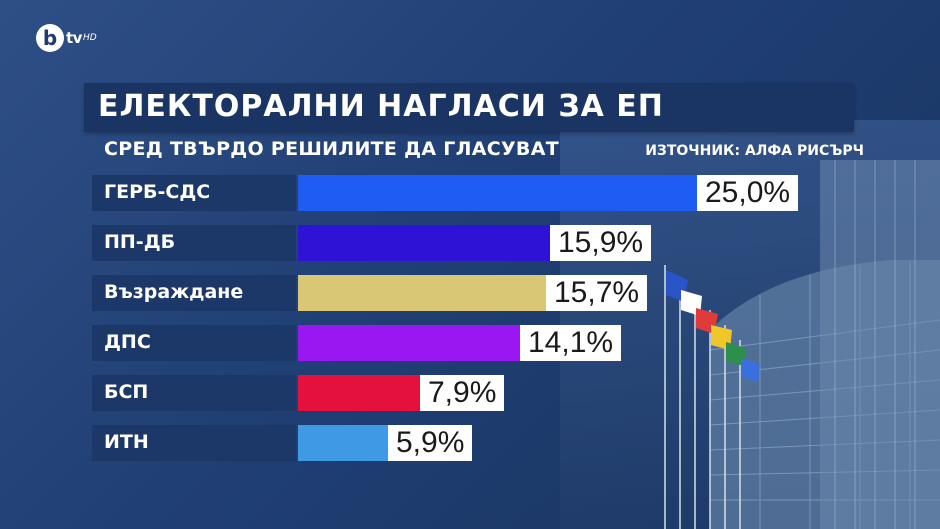 The width and height of the screenshot is (940, 529). Describe the element at coordinates (157, 192) in the screenshot. I see `party-name: ГЕРБ-СДС` at that location.